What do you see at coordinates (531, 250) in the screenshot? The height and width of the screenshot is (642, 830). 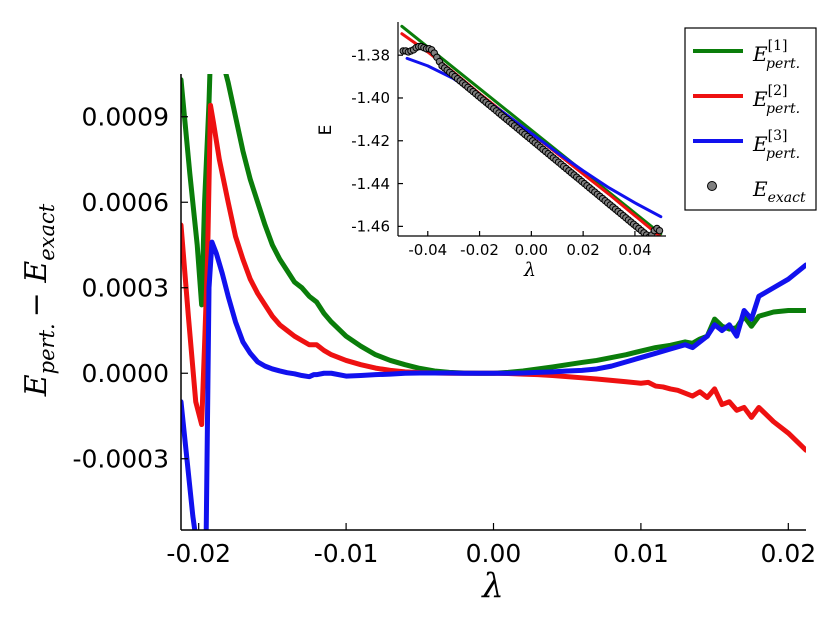 I see `inset-x-tick-label: 0.00` at bounding box center [531, 250].